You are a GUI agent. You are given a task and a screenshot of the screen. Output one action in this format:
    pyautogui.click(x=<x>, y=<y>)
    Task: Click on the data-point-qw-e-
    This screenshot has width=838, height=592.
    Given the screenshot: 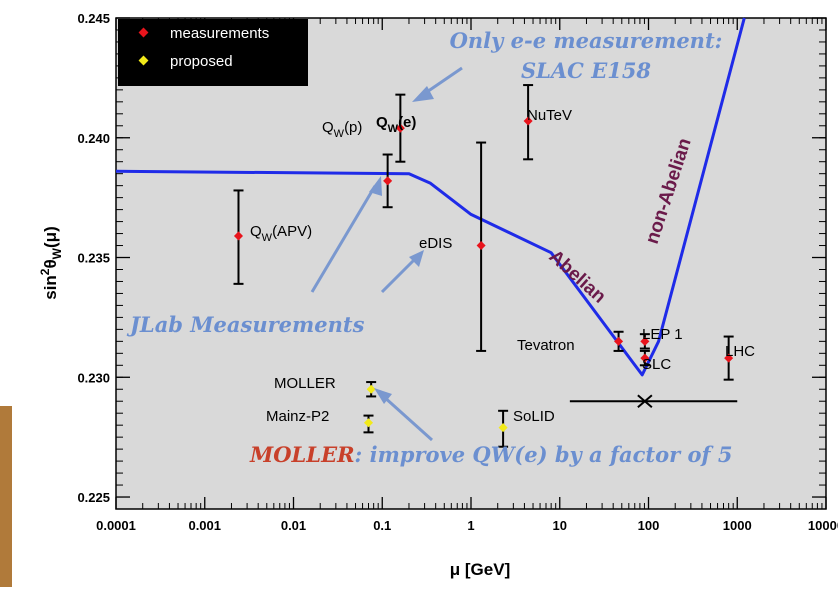 What is the action you would take?
    pyautogui.click(x=400, y=128)
    